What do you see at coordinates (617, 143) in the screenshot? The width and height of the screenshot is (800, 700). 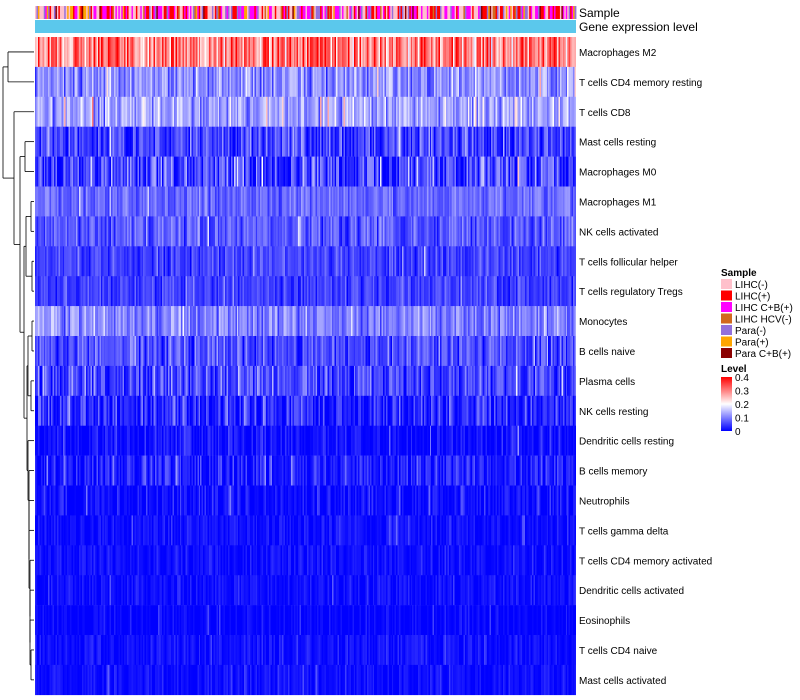 I see `row-label: Mast cells resting` at bounding box center [617, 143].